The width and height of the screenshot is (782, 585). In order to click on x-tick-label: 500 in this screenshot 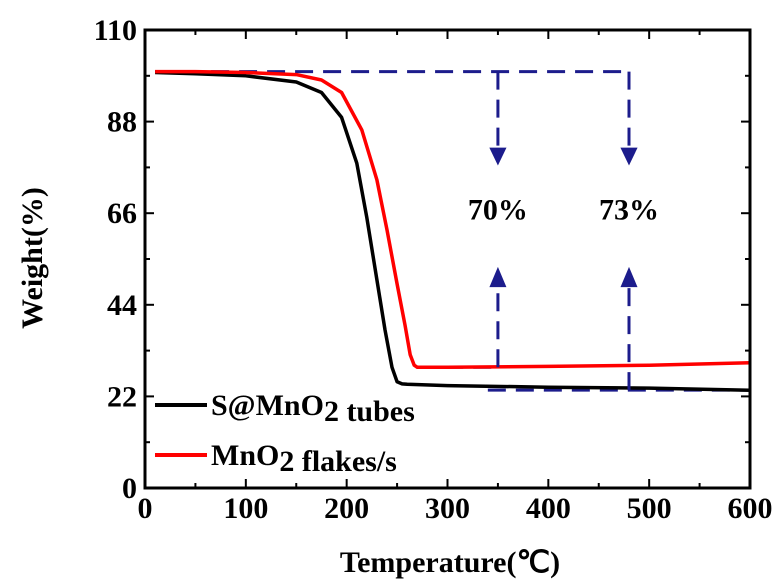, I will do `click(649, 508)`.